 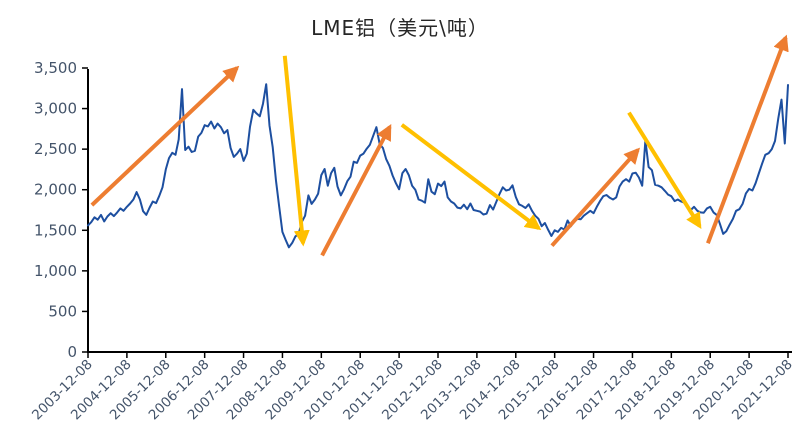 I want to click on y-tick-label: 3,000, so click(x=55, y=109).